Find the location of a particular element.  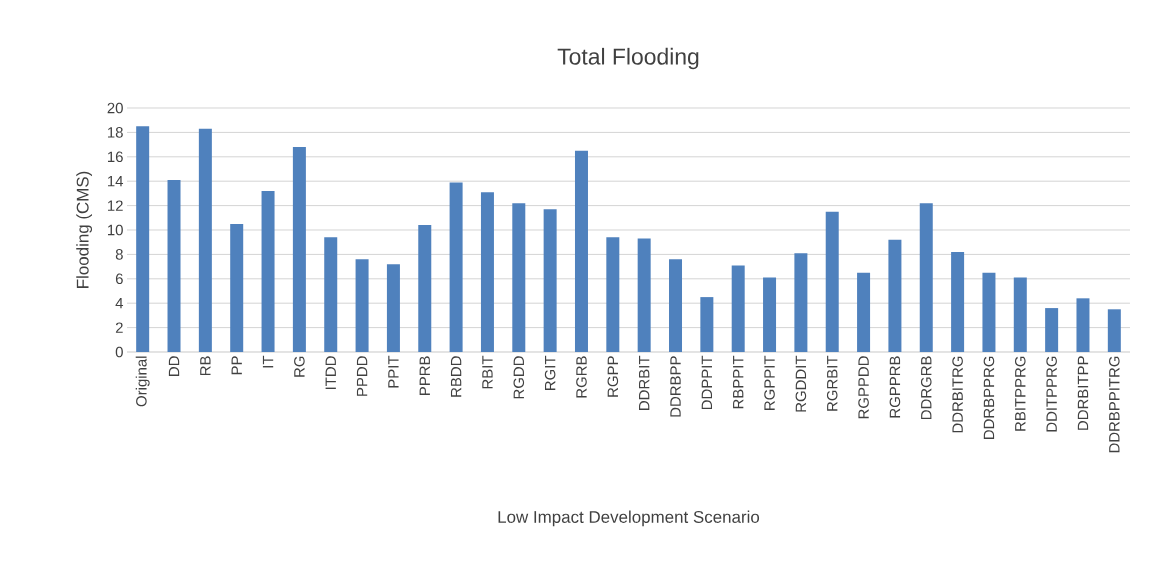

x-axis-title: Low Impact Development Scenario is located at coordinates (629, 518).